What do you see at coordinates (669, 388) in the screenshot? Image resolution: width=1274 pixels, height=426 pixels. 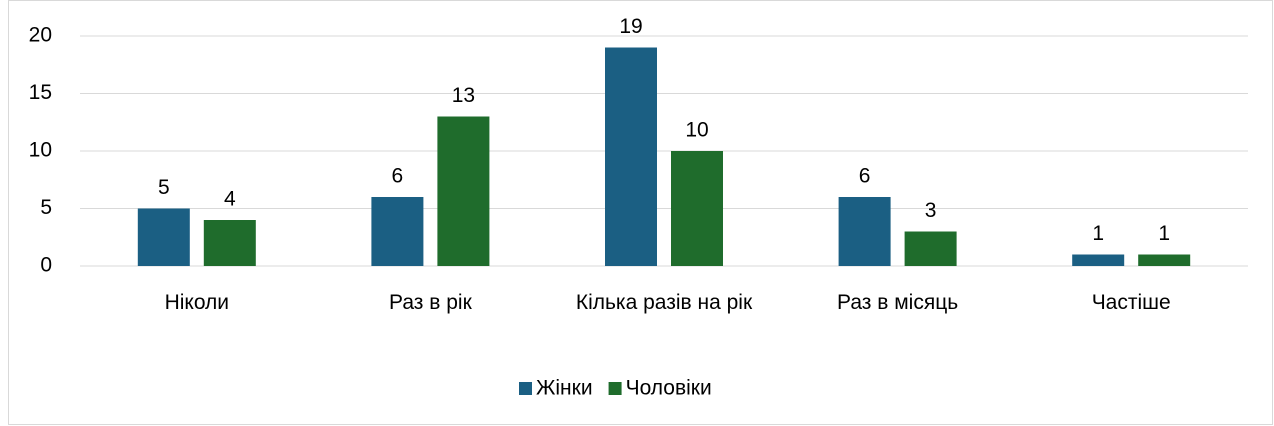 I see `legend-label: Чоловіки` at bounding box center [669, 388].